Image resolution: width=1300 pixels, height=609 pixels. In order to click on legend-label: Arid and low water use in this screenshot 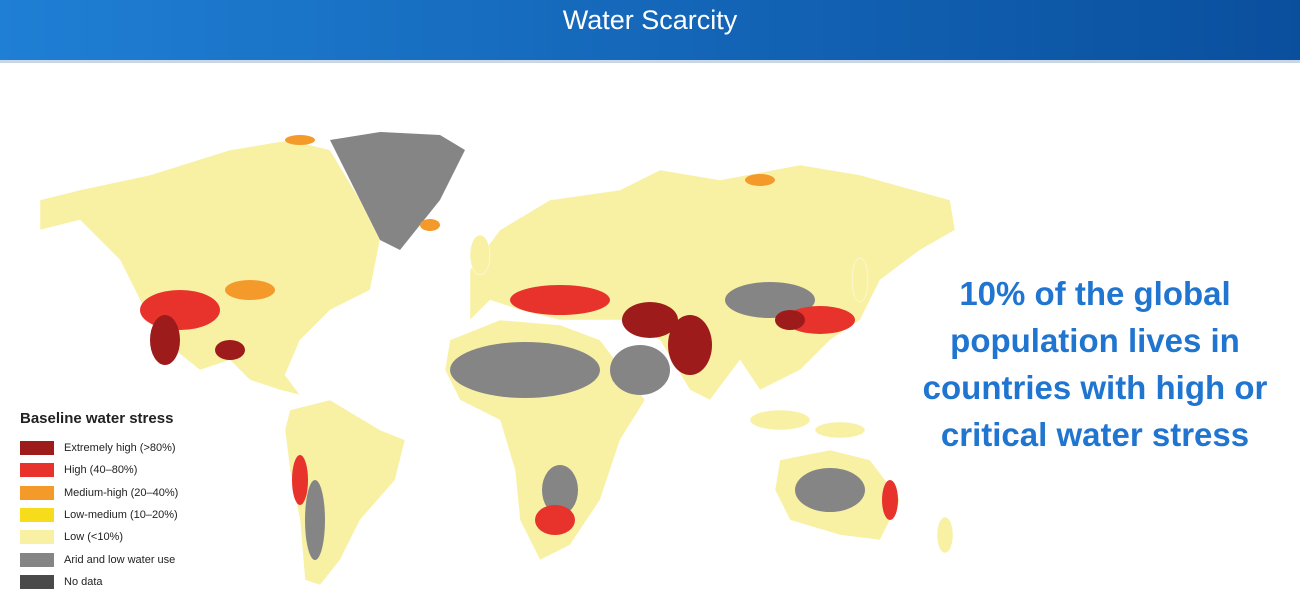, I will do `click(120, 559)`.